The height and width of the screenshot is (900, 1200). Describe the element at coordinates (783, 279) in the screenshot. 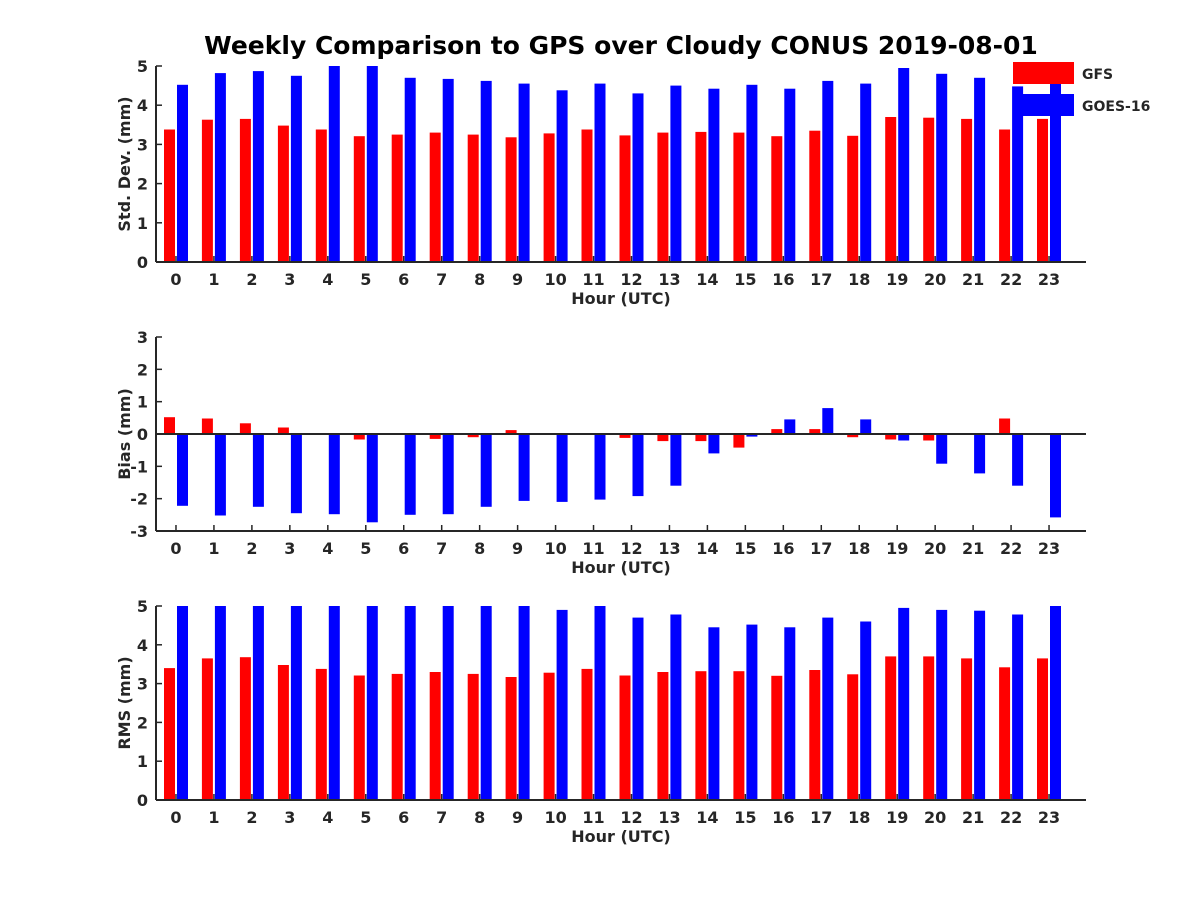

I see `x-tick-label: 16` at that location.